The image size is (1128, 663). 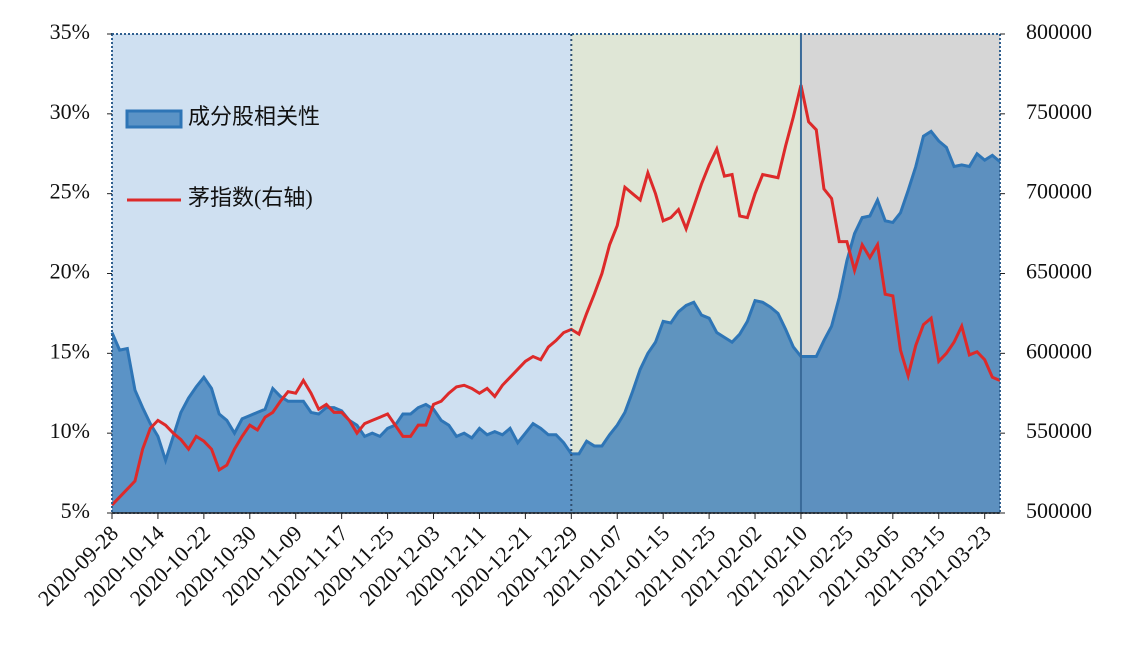 What do you see at coordinates (1059, 430) in the screenshot?
I see `y2-tick-label: 550000` at bounding box center [1059, 430].